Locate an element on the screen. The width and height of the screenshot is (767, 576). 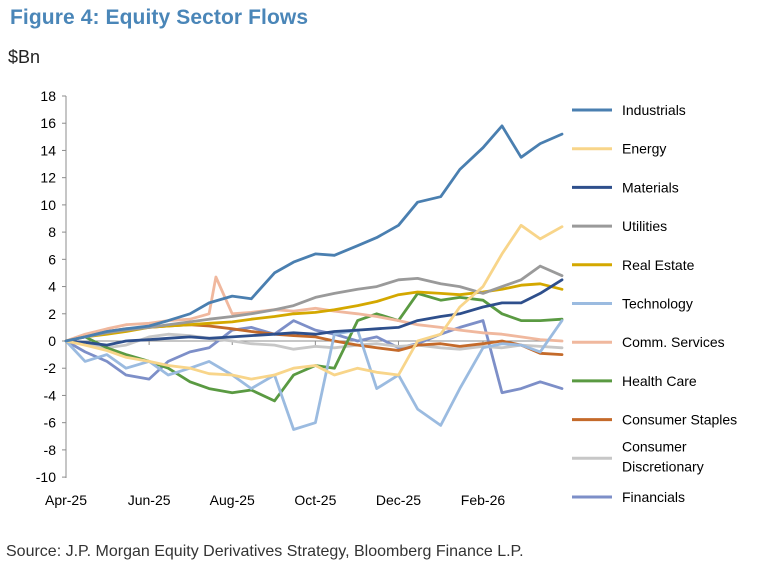
legend-label-energy: Energy is located at coordinates (644, 149).